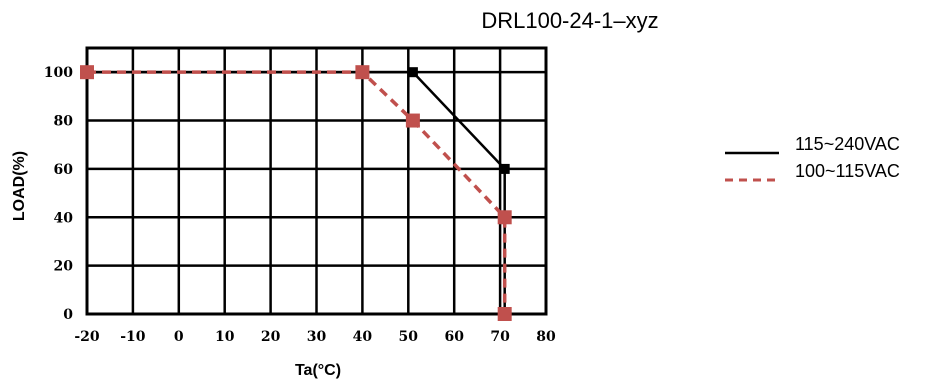  What do you see at coordinates (225, 337) in the screenshot?
I see `x-tick-label: 10` at bounding box center [225, 337].